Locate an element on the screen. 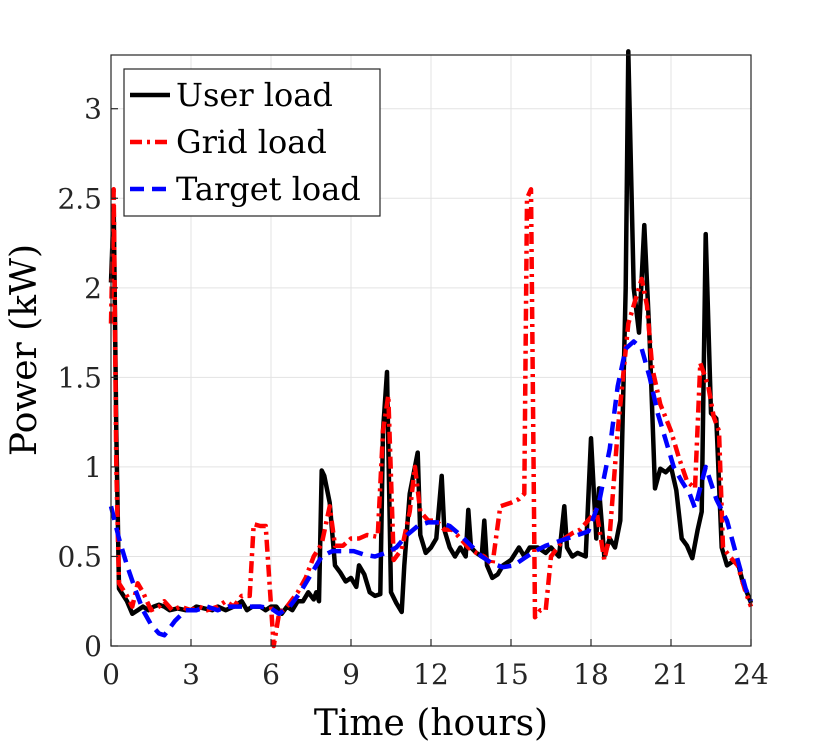 The image size is (830, 751). y-tick-label: 2 is located at coordinates (93, 288).